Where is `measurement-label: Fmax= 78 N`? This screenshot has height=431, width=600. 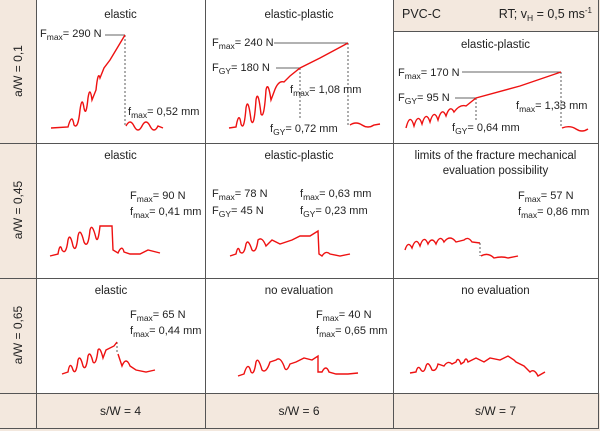
measurement-label: Fmax= 78 N is located at coordinates (240, 194).